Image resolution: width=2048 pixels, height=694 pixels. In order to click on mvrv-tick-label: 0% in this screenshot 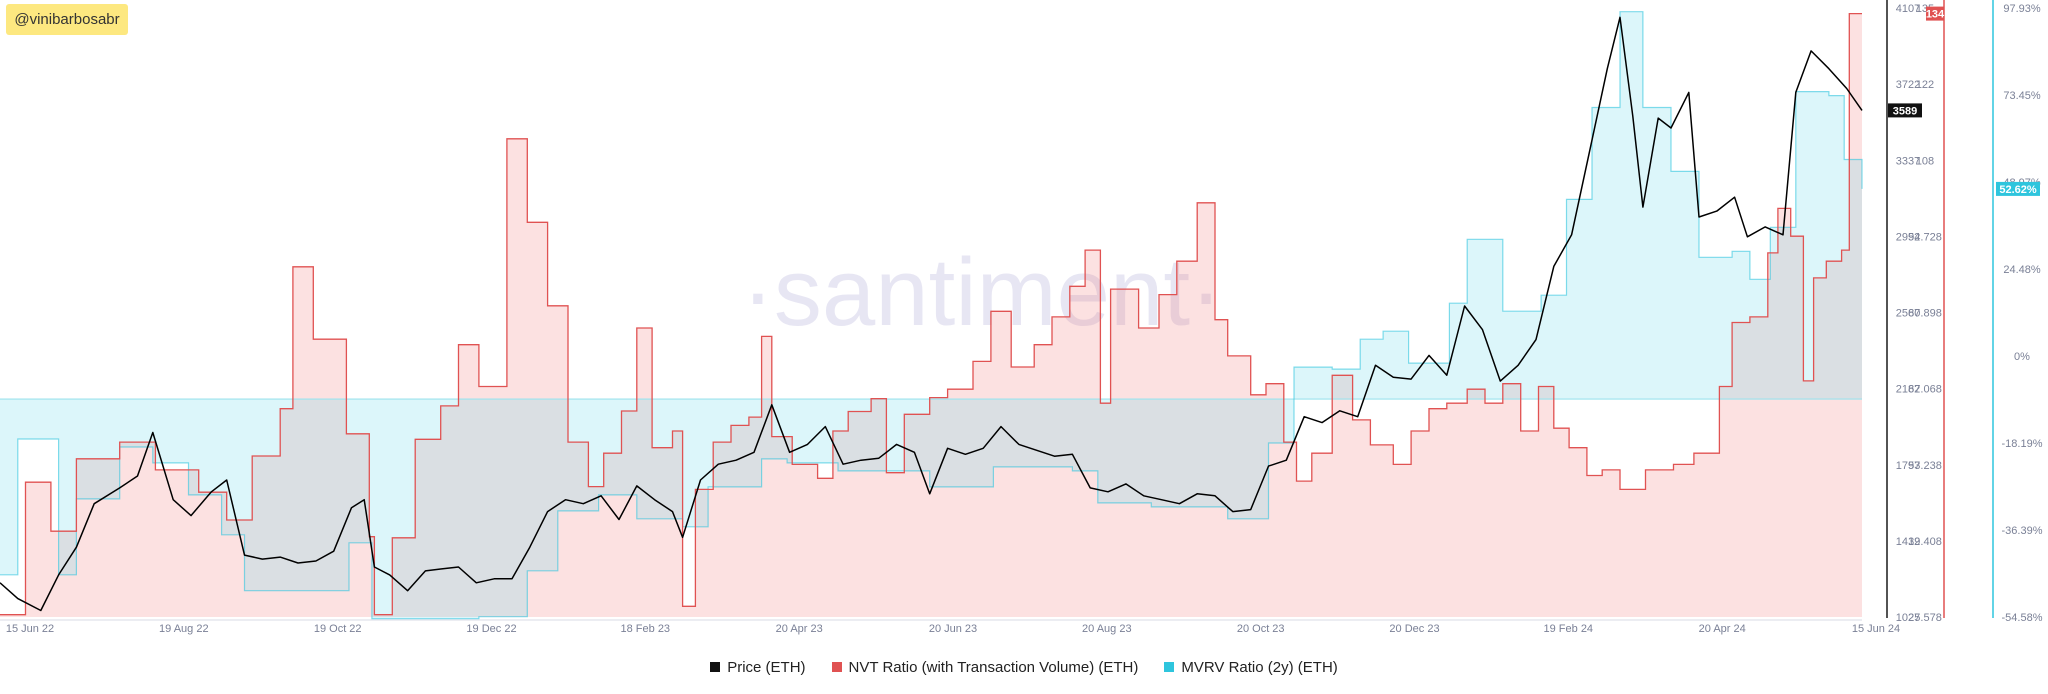, I will do `click(2022, 357)`.